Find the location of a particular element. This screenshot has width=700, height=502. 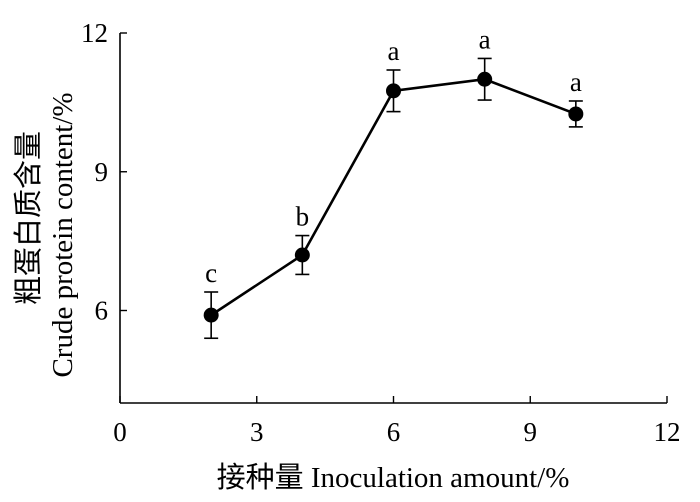

y-tick-label: 6 is located at coordinates (102, 311).